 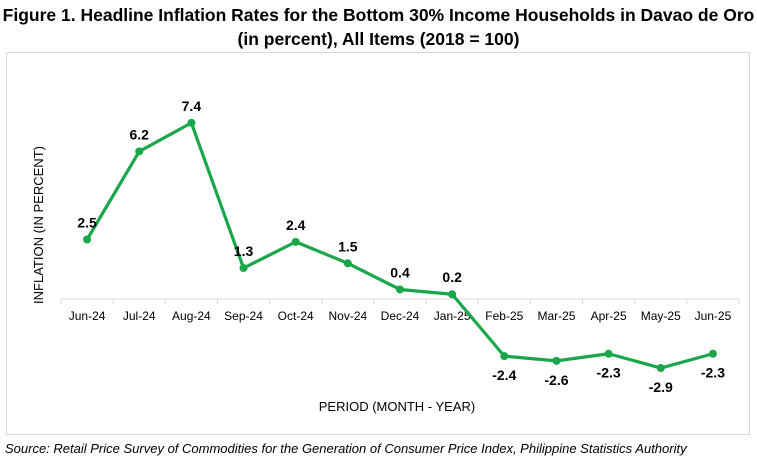 What do you see at coordinates (556, 380) in the screenshot?
I see `data-label: -2.6` at bounding box center [556, 380].